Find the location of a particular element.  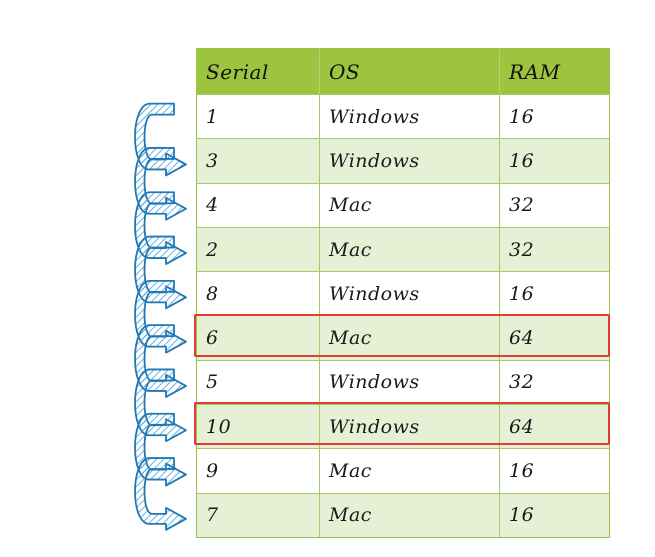

serial-cell: 2 is located at coordinates (212, 249).